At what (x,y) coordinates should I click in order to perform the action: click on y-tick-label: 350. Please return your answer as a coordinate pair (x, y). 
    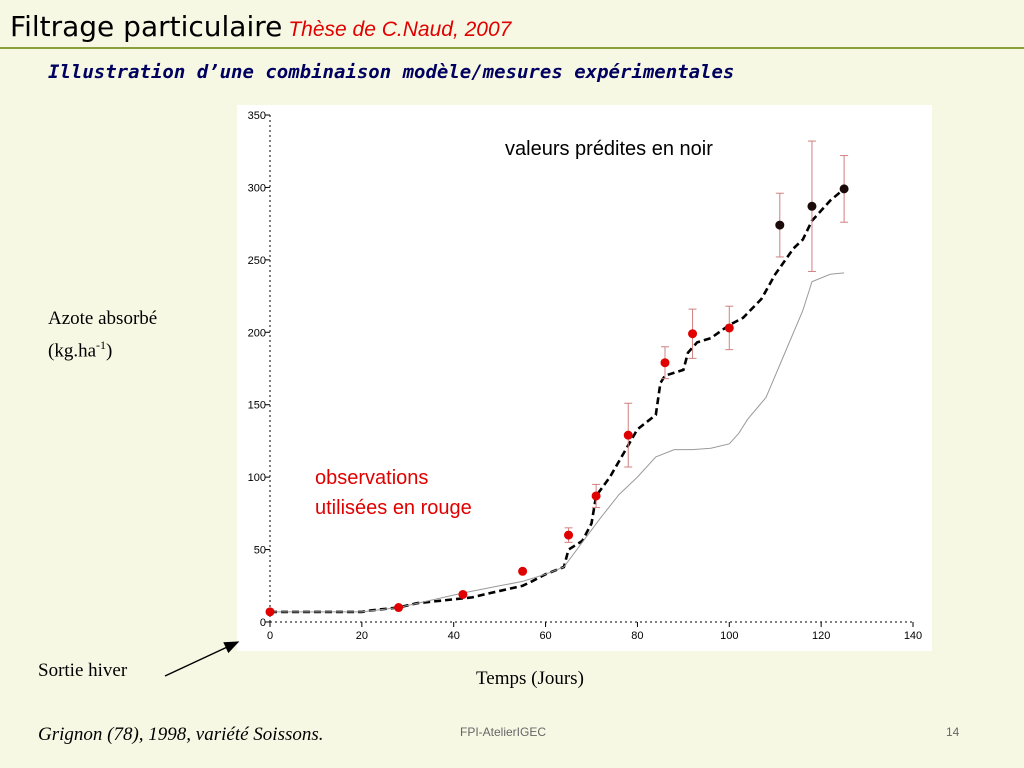
    Looking at the image, I should click on (257, 116).